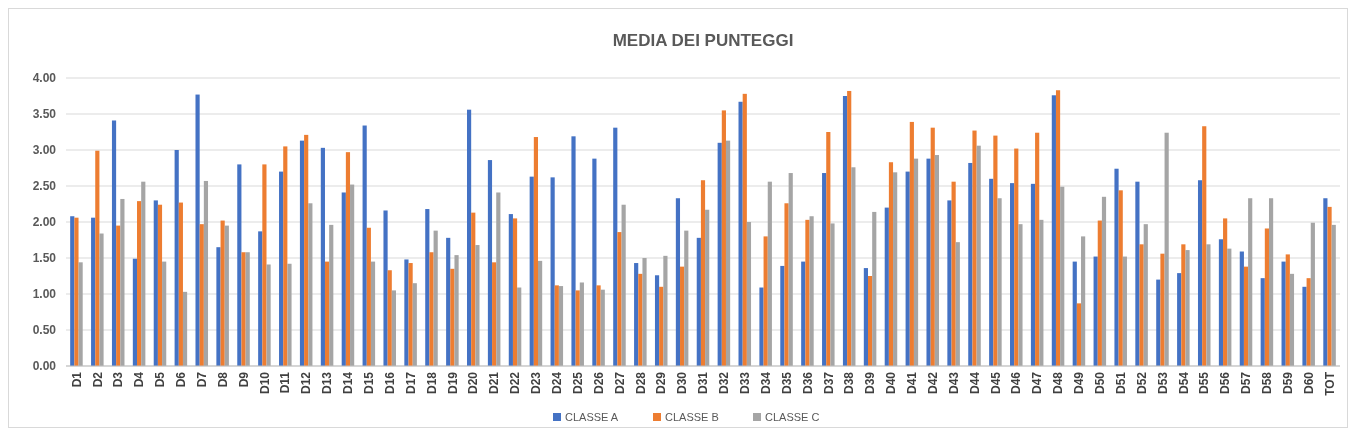 Image resolution: width=1357 pixels, height=432 pixels. What do you see at coordinates (1183, 383) in the screenshot?
I see `x-tick-label: D54` at bounding box center [1183, 383].